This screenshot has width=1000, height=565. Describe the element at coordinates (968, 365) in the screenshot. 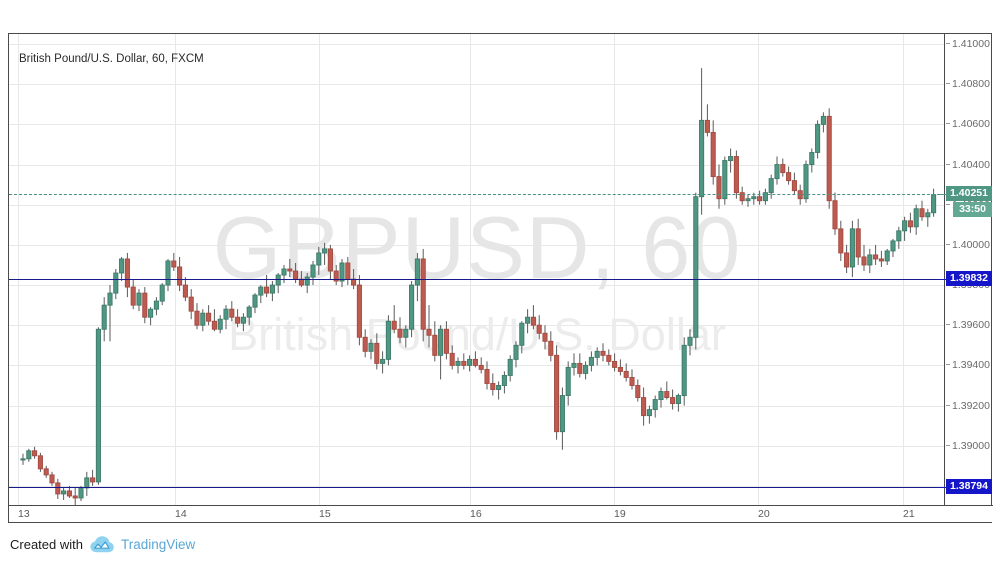

I see `price-axis-tick: 1.39400` at that location.